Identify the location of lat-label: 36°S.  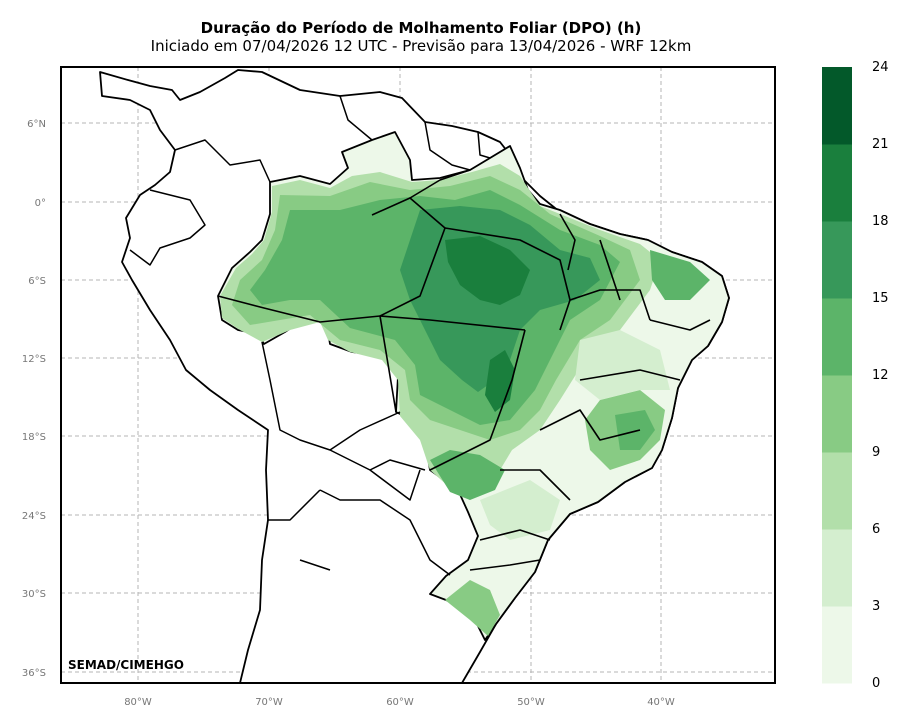
(34, 673).